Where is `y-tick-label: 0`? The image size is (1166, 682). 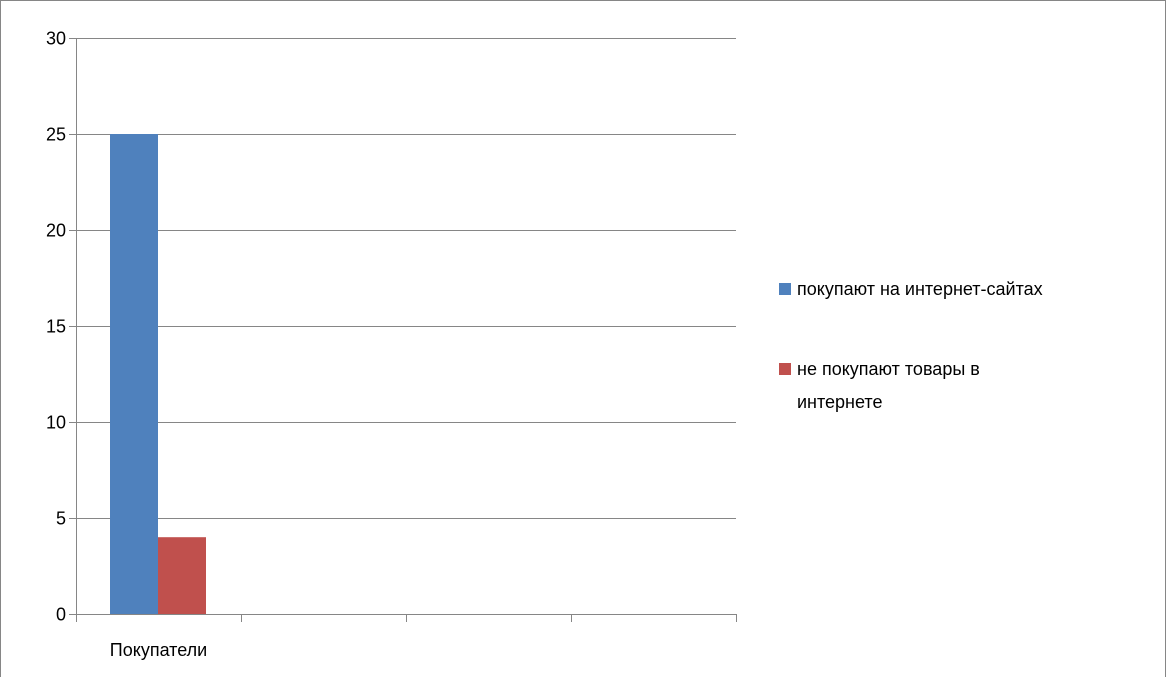
y-tick-label: 0 is located at coordinates (61, 615).